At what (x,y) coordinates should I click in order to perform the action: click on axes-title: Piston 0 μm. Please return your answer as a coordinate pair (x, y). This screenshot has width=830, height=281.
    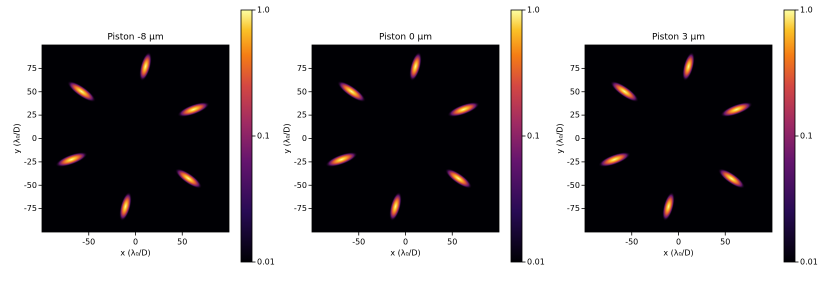
    Looking at the image, I should click on (405, 38).